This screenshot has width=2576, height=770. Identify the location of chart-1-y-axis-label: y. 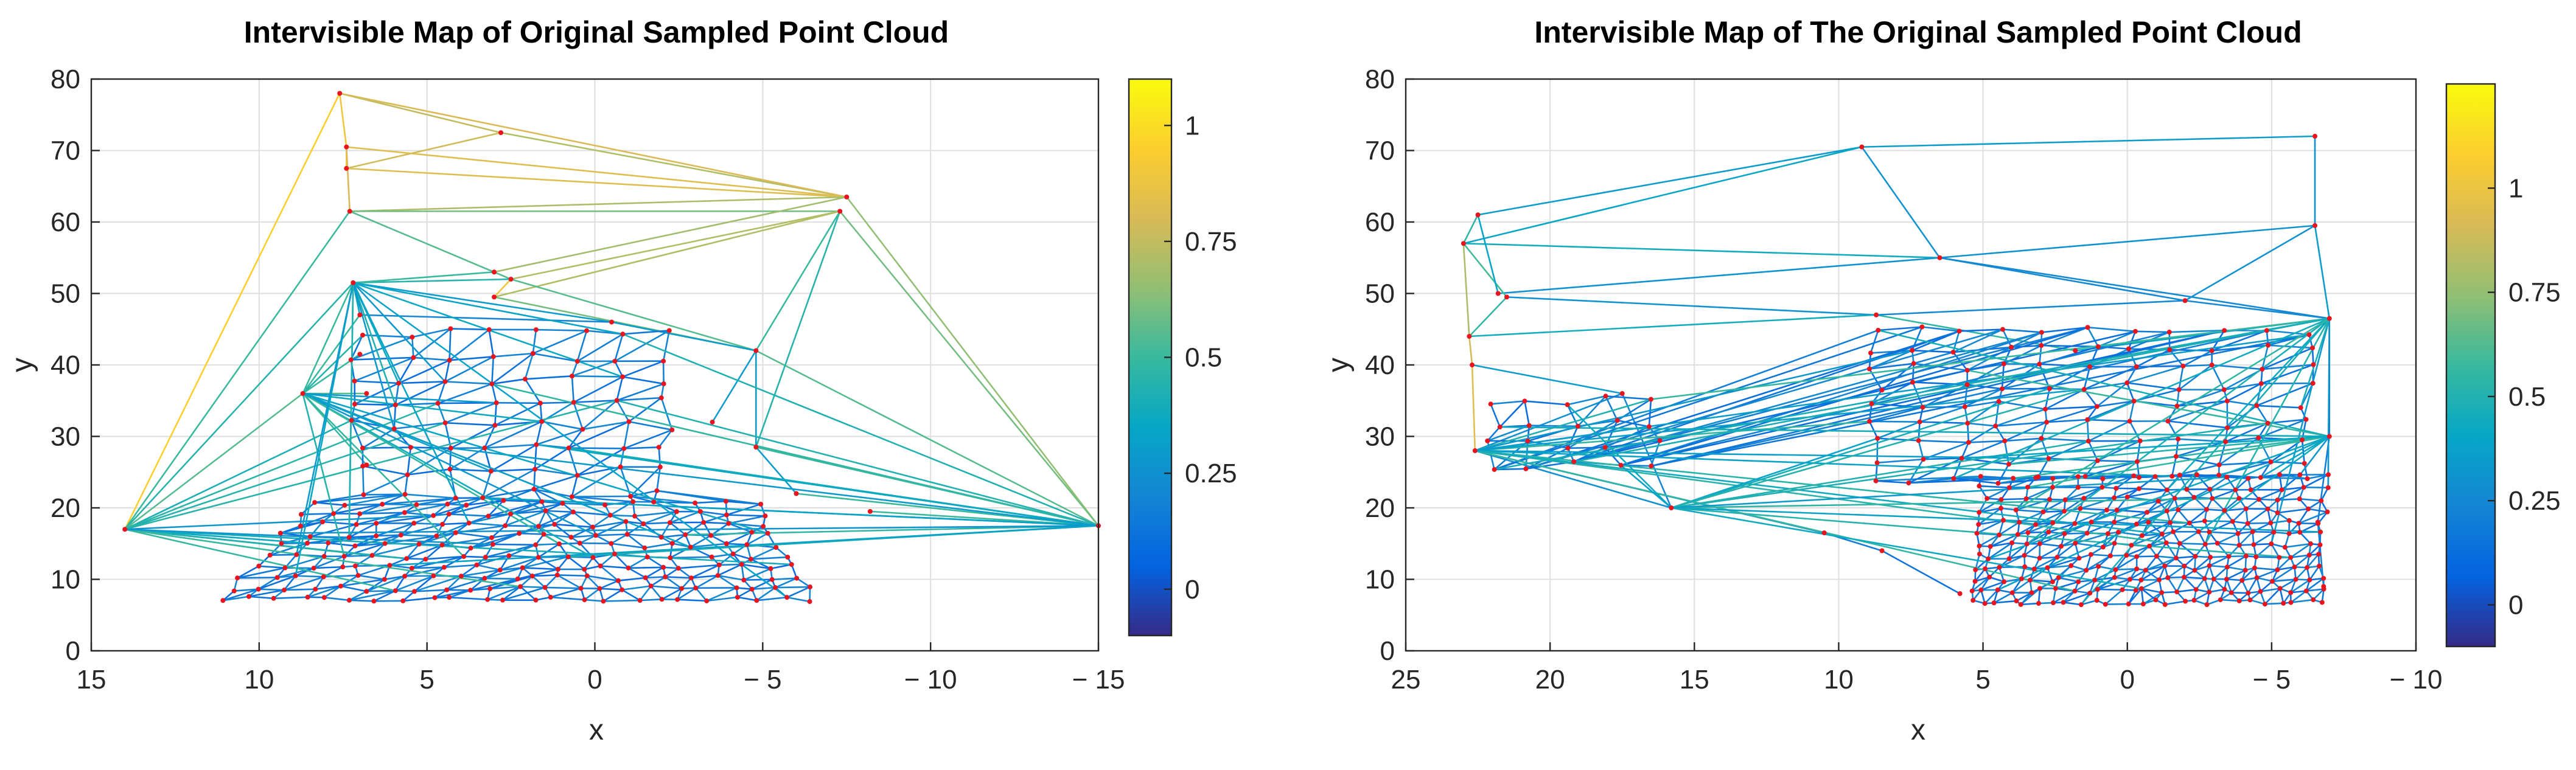
(22, 365).